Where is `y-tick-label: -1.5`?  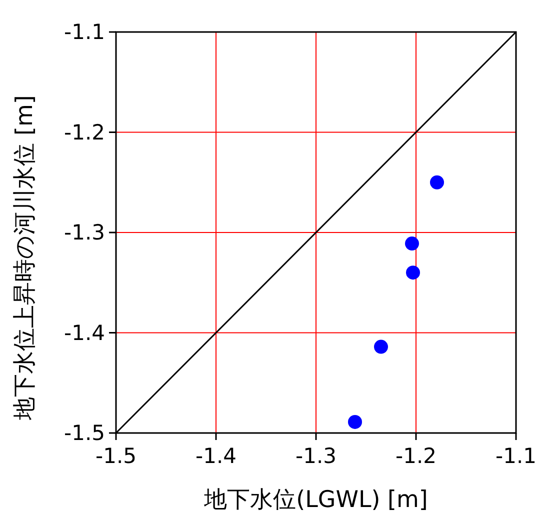
y-tick-label: -1.5 is located at coordinates (84, 433).